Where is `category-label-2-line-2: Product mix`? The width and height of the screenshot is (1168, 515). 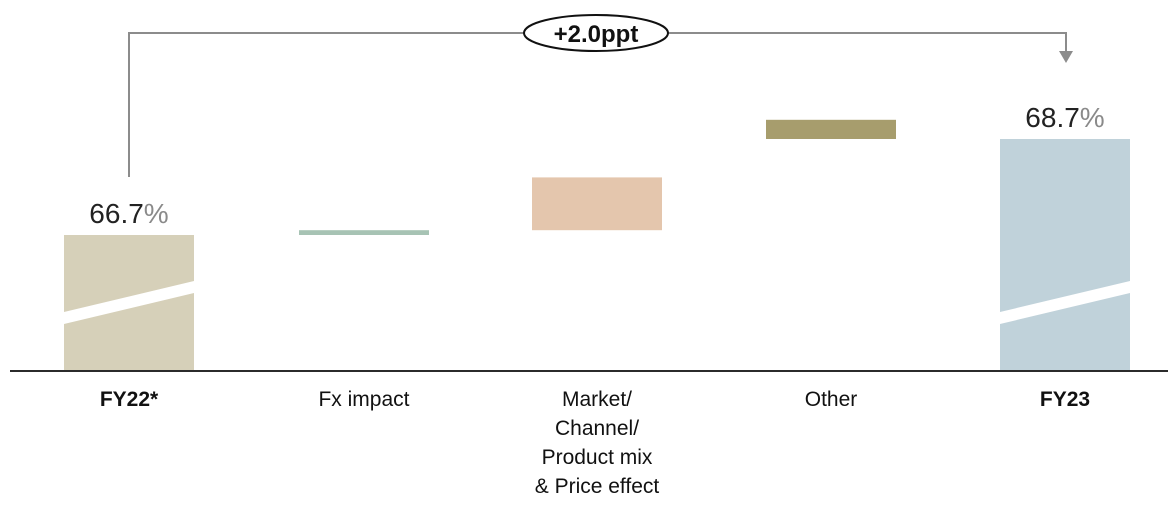 category-label-2-line-2: Product mix is located at coordinates (597, 457).